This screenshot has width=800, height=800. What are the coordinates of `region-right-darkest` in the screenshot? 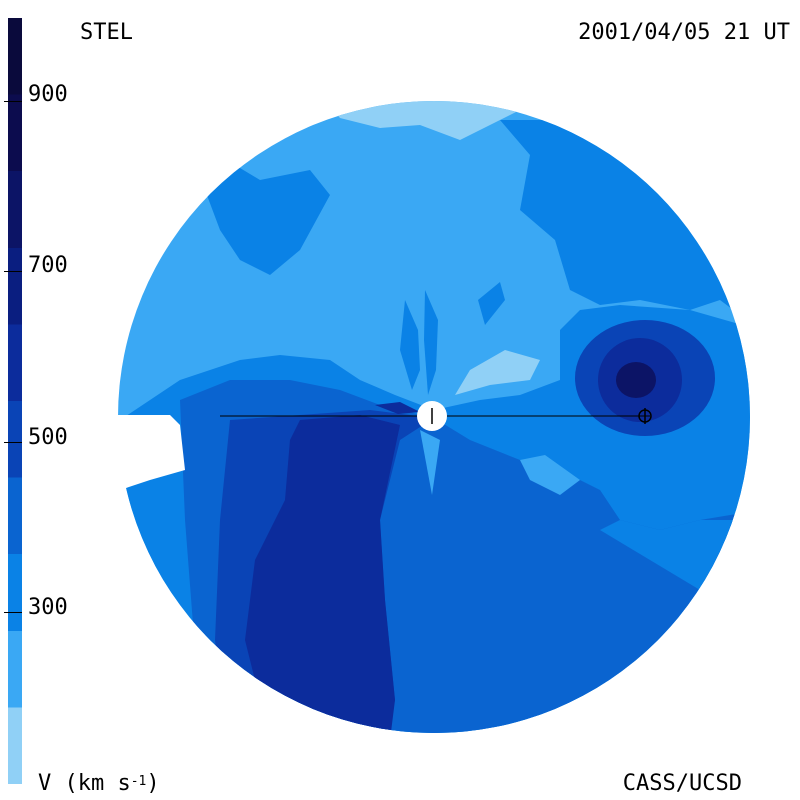 It's located at (636, 380).